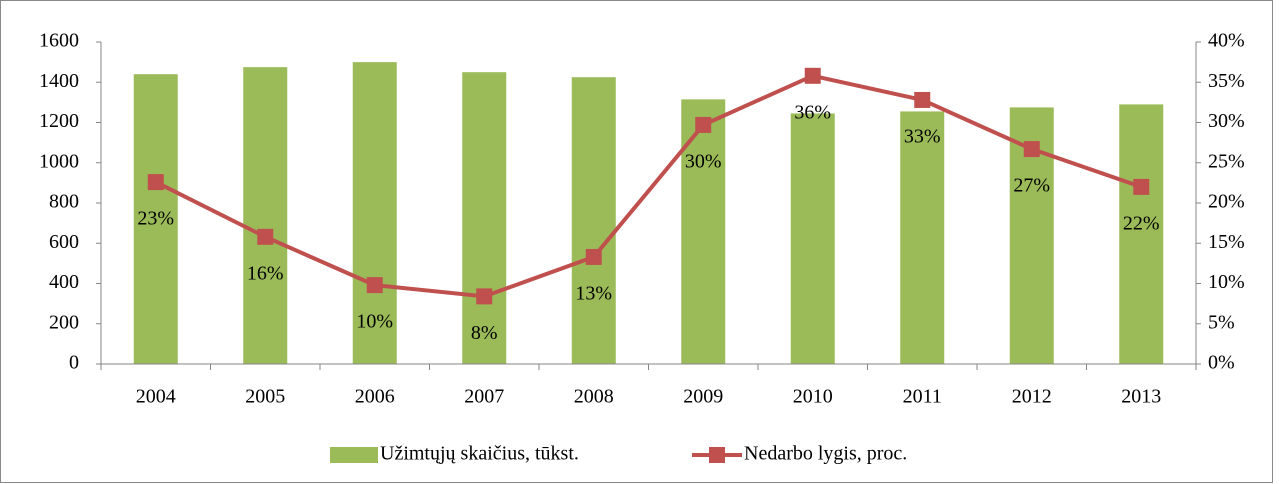 Image resolution: width=1279 pixels, height=484 pixels. I want to click on data-label: 8%, so click(484, 333).